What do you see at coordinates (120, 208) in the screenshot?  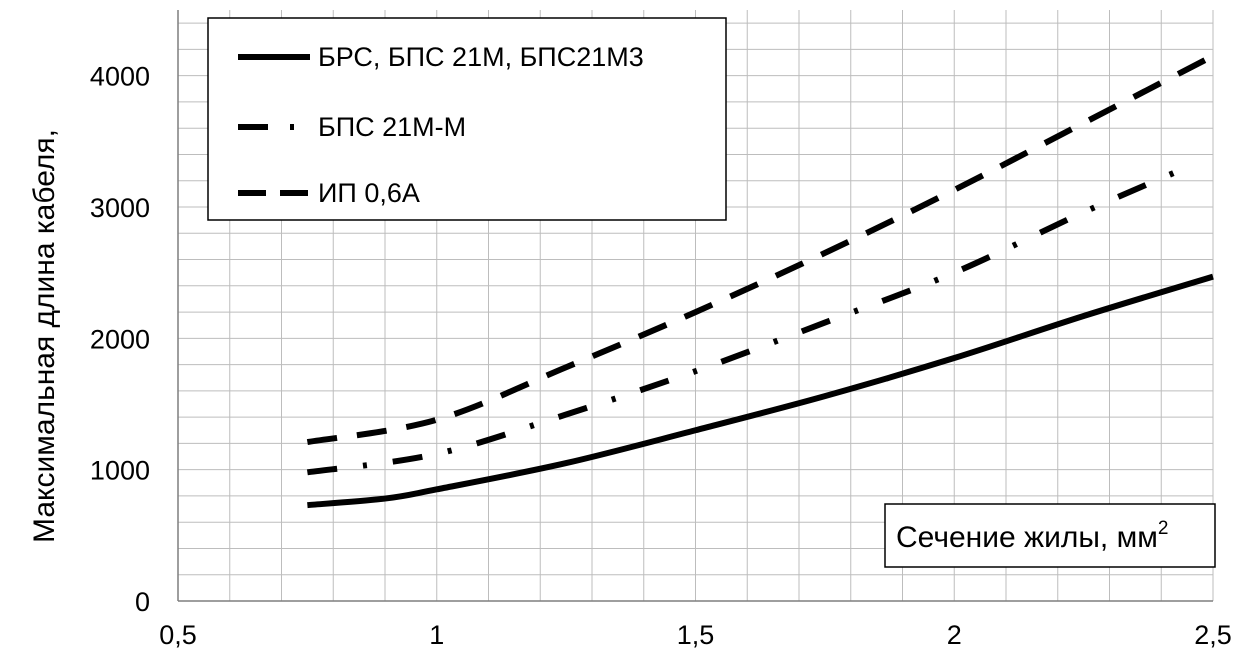 I see `y-tick-label: 3000` at bounding box center [120, 208].